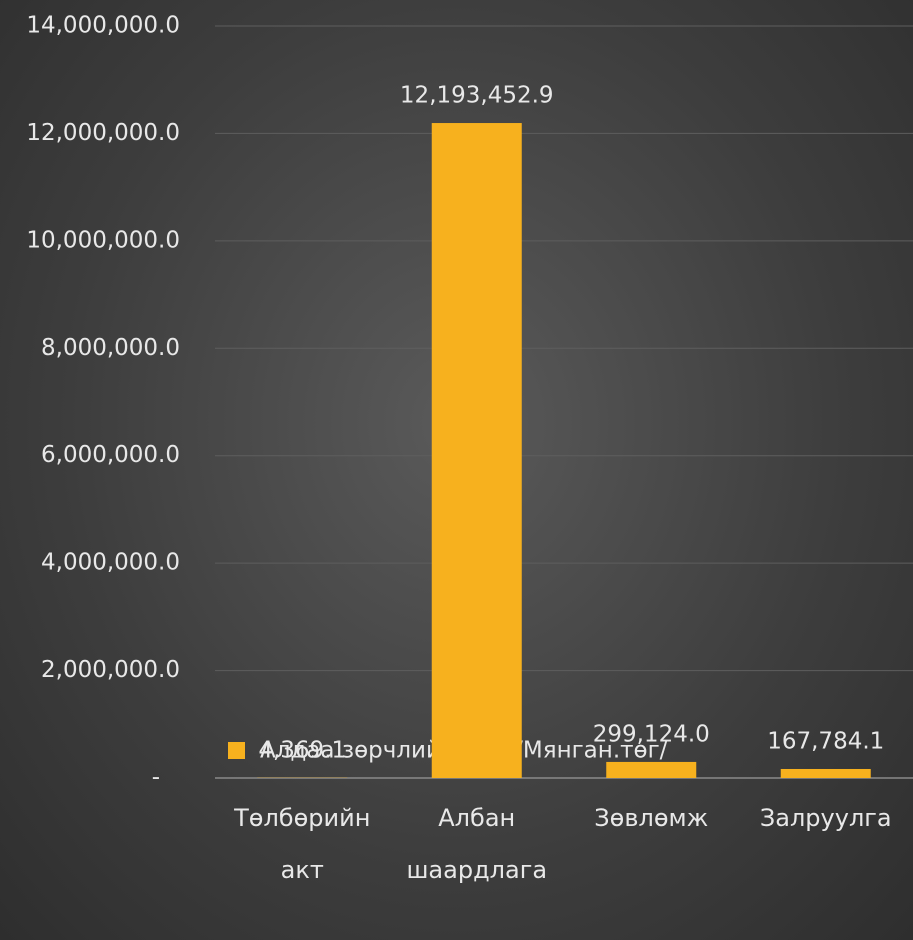  I want to click on y-tick-label: 8,000,000.0, so click(110, 348).